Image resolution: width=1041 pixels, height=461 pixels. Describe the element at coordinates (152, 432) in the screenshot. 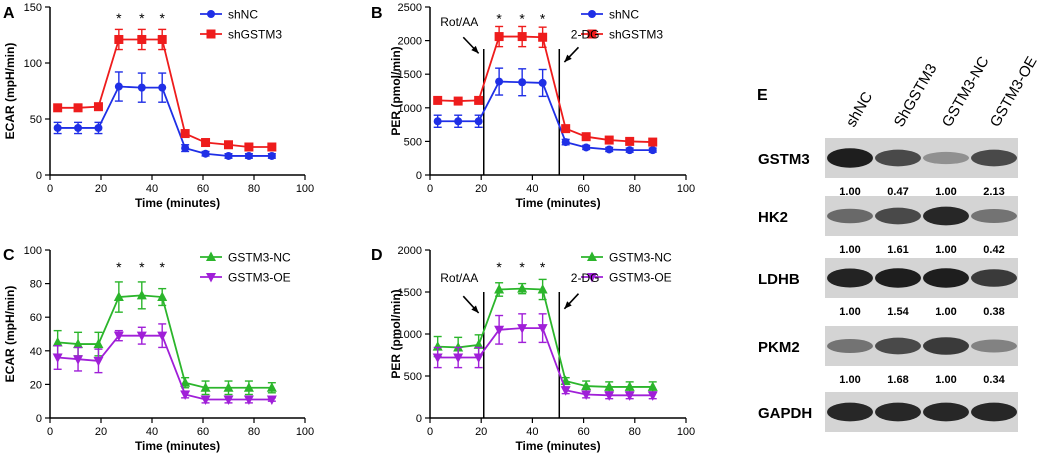

I see `x-tick-label: 40` at that location.